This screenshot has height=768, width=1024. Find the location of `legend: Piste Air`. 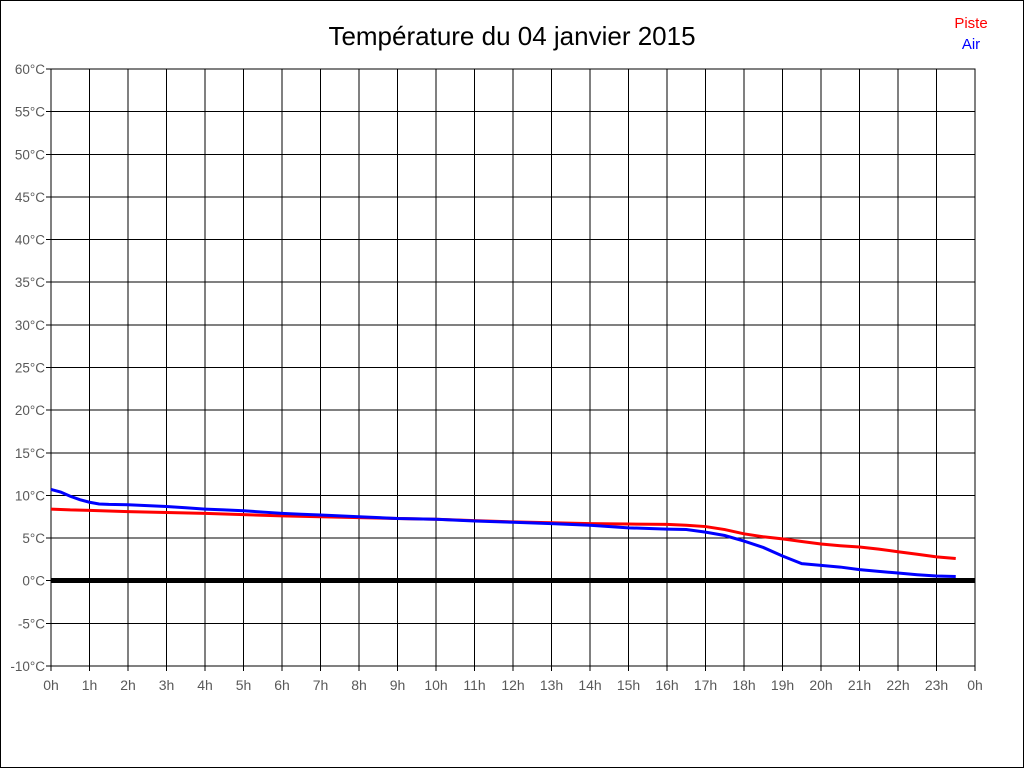

legend: Piste Air is located at coordinates (971, 34).